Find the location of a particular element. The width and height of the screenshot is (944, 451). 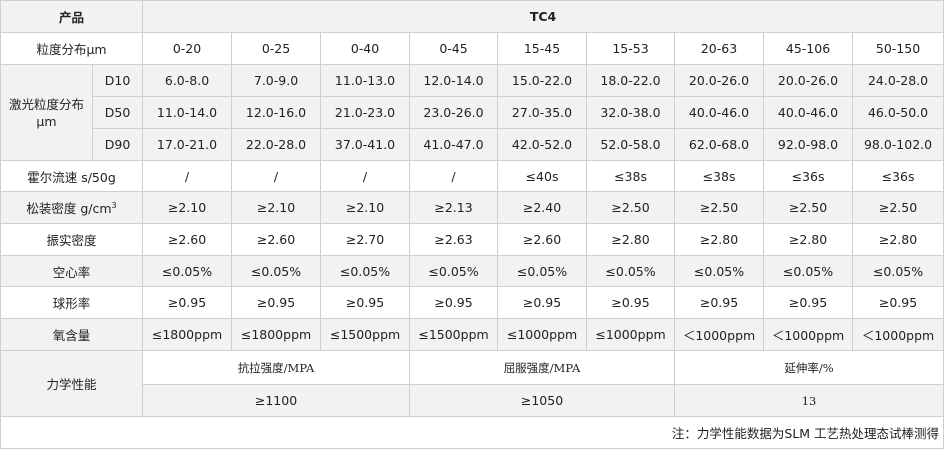

data-cell: ≥2.70 is located at coordinates (365, 239).